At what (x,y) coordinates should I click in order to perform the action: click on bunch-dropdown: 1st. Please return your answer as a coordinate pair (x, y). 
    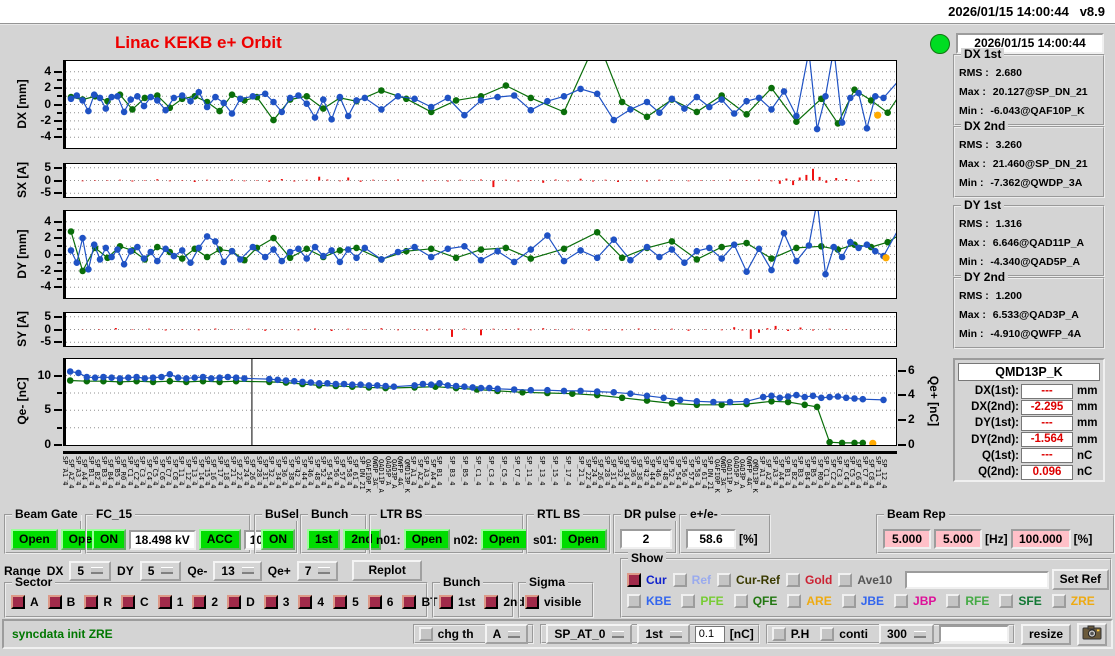
    Looking at the image, I should click on (663, 634).